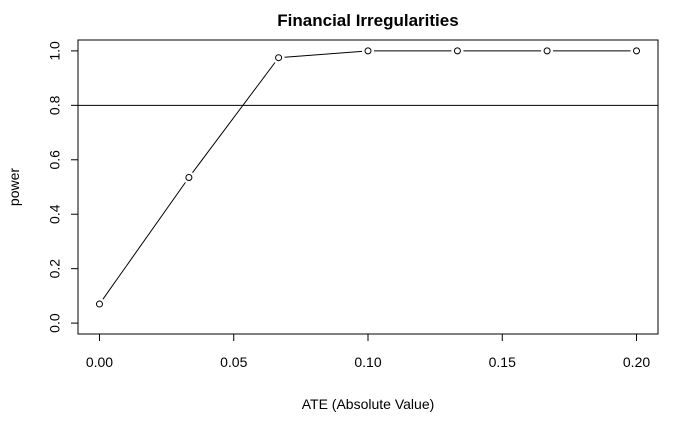 Image resolution: width=700 pixels, height=432 pixels. Describe the element at coordinates (367, 362) in the screenshot. I see `x-tick-label: 0.10` at that location.